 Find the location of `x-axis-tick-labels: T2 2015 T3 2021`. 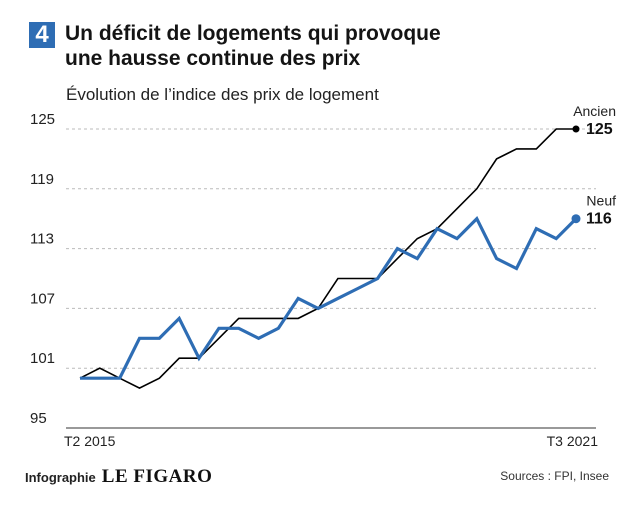

x-axis-tick-labels: T2 2015 T3 2021 is located at coordinates (331, 441).